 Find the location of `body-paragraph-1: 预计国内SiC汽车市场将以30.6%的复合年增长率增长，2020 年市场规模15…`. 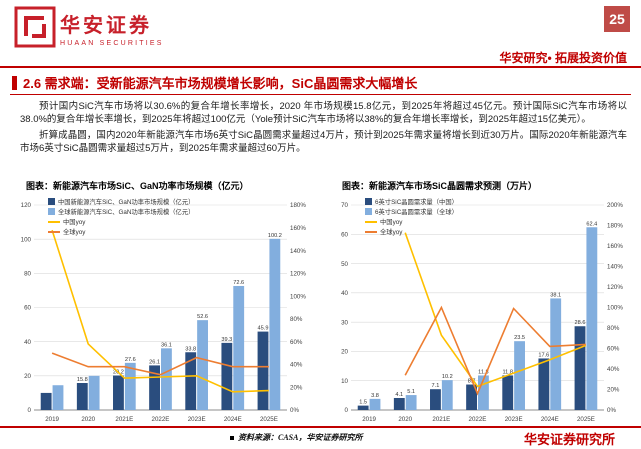

body-paragraph-1: 预计国内SiC汽车市场将以30.6%的复合年增长率增长，2020 年市场规模15… is located at coordinates (323, 113).